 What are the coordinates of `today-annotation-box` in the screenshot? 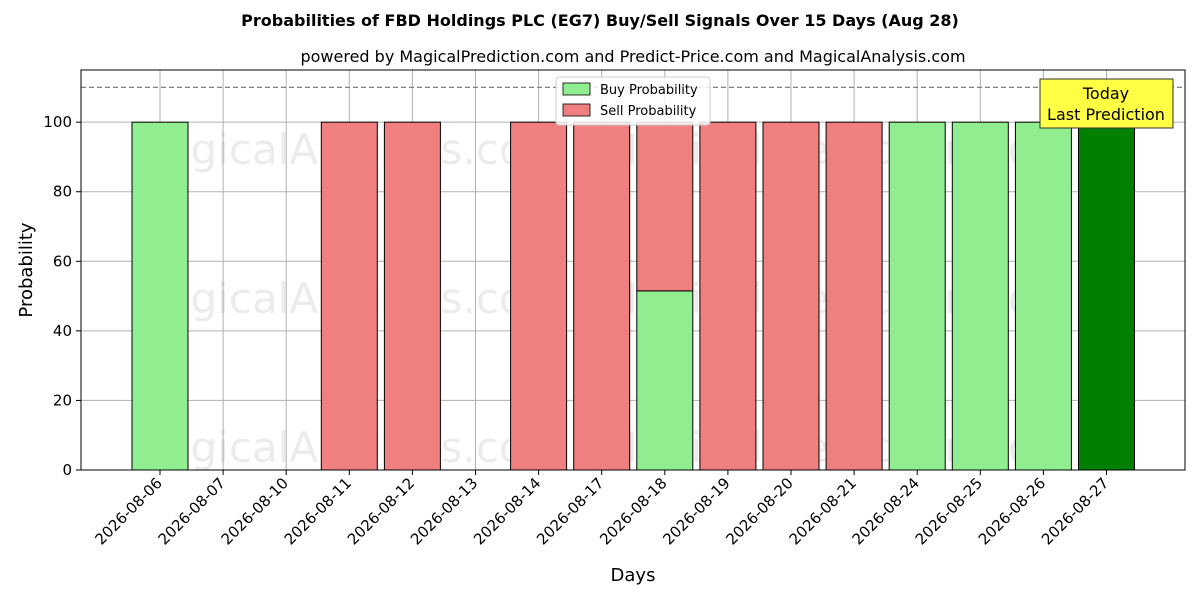 It's located at (1106, 103).